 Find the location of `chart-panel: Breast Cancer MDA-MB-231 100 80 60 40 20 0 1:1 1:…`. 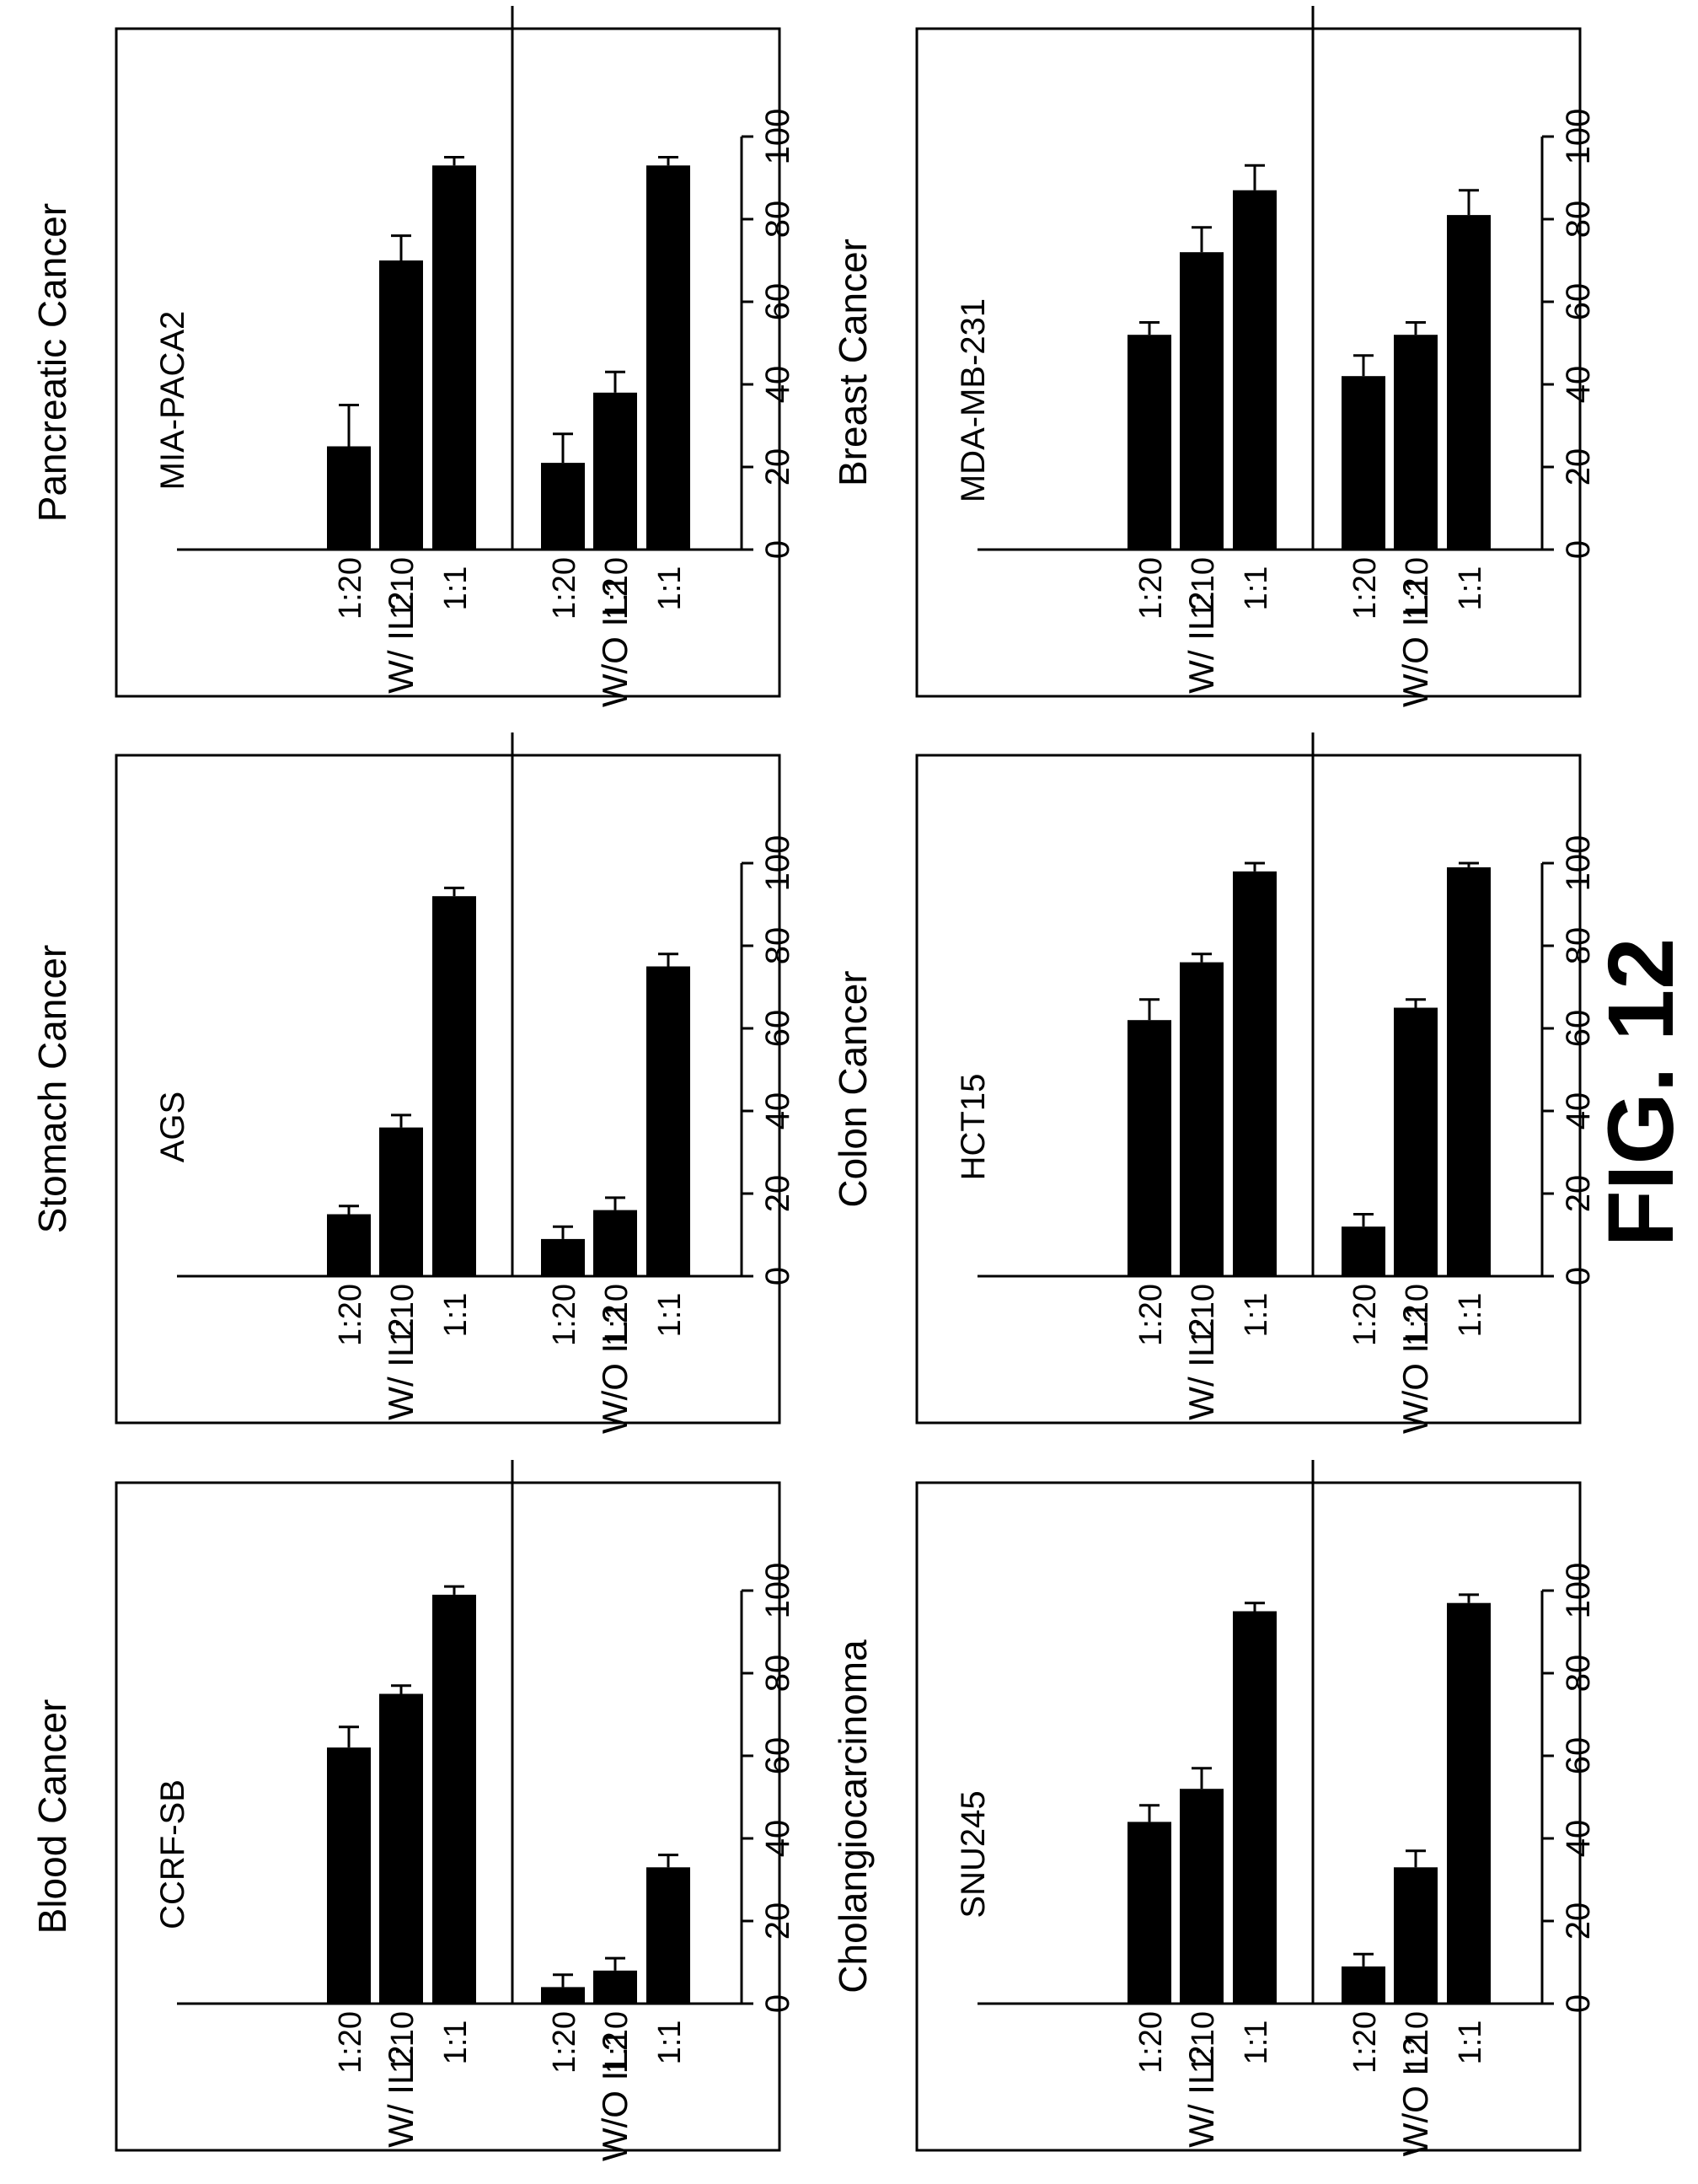

chart-panel: Breast Cancer MDA-MB-231 100 80 60 40 20 0 1:1 1:… is located at coordinates (1214, 357).